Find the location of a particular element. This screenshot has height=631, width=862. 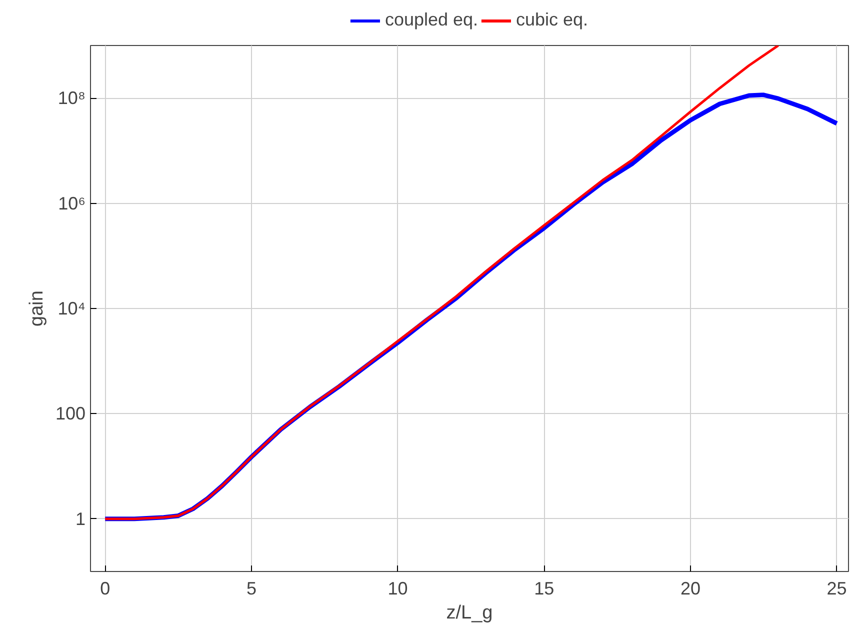

x-axis-title: z/L_g is located at coordinates (469, 613).